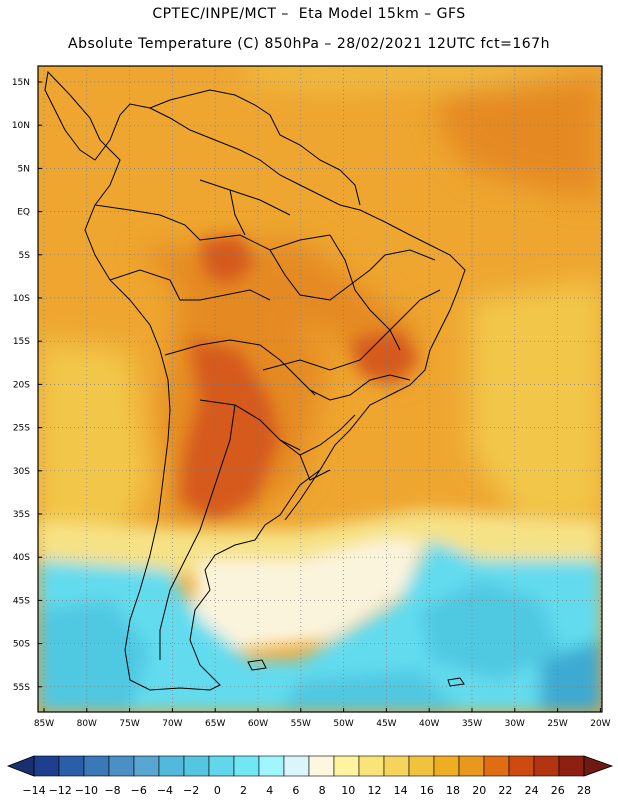  I want to click on colorbar-label: −6, so click(139, 790).